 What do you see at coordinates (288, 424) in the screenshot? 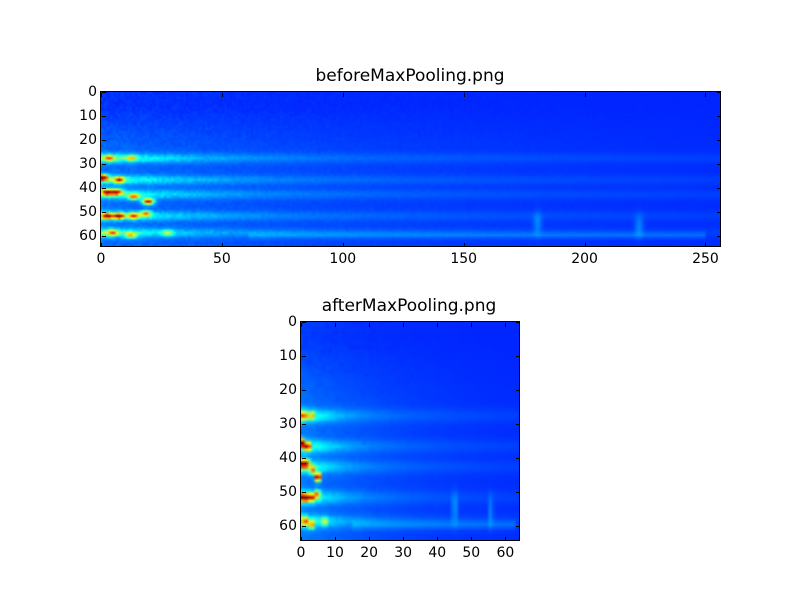
I see `bottom-y-tick-label: 30` at bounding box center [288, 424].